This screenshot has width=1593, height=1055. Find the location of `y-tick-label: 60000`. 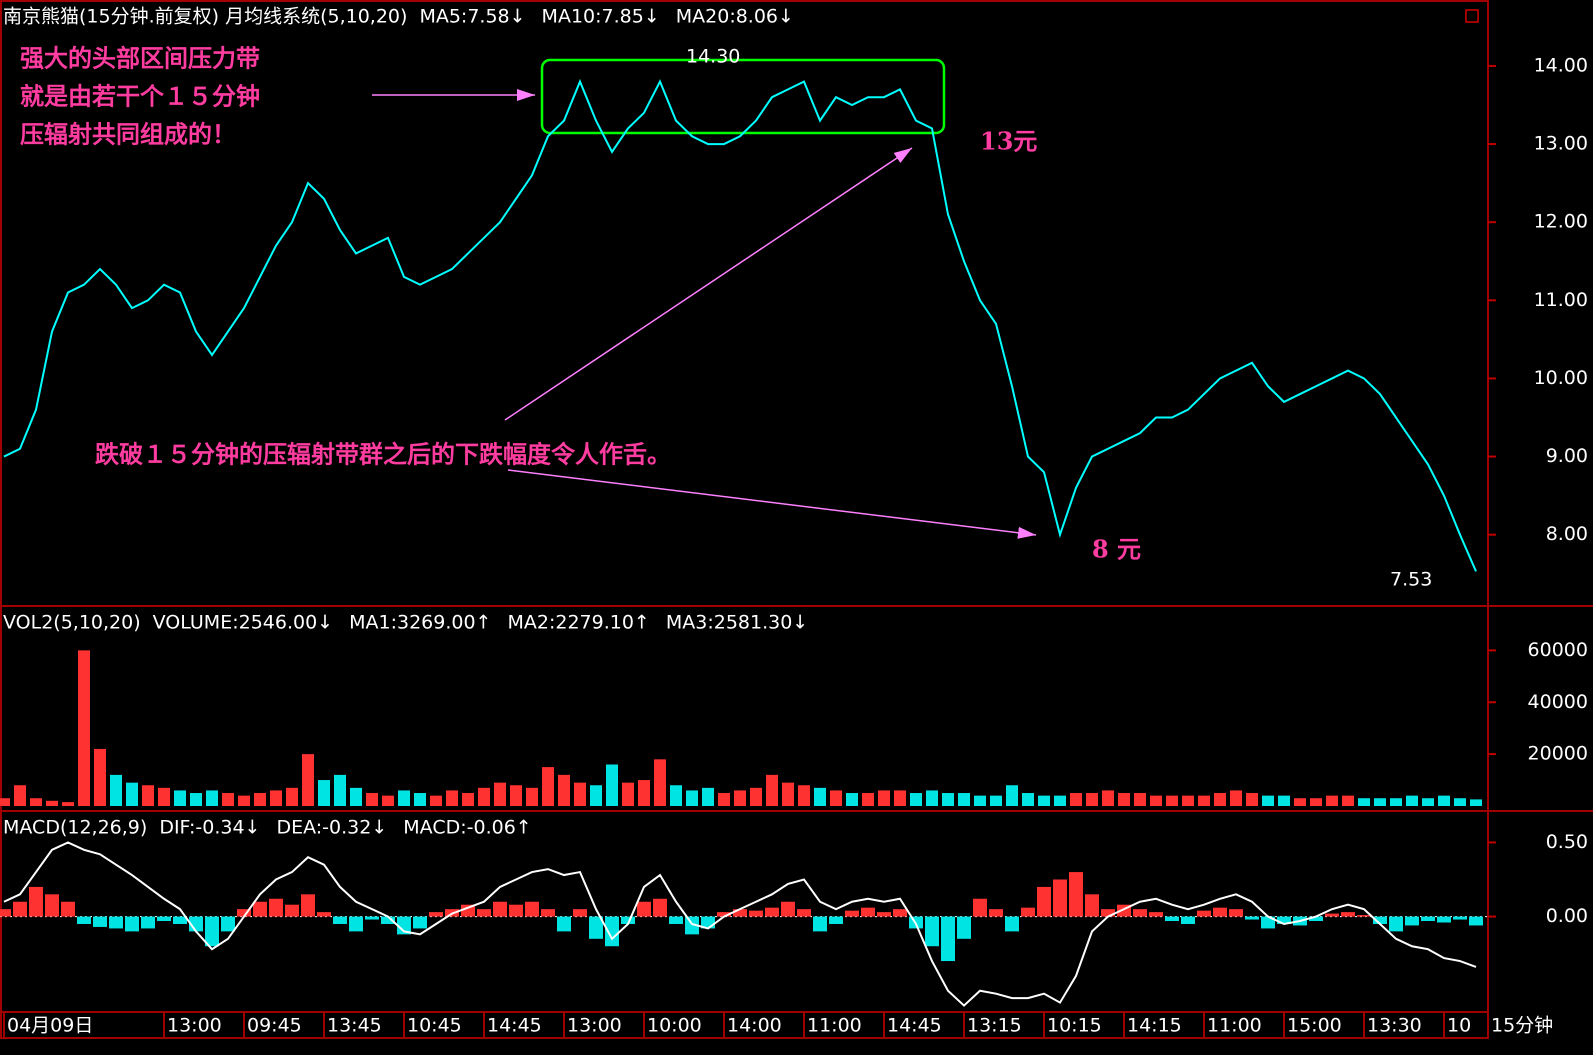

y-tick-label: 60000 is located at coordinates (1558, 650).